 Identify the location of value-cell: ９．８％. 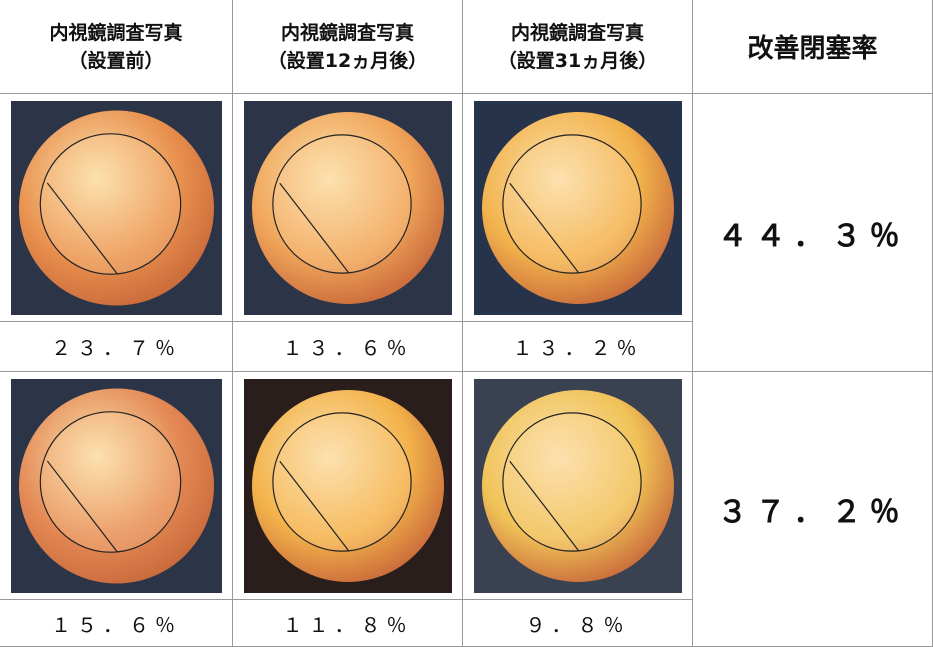
(578, 623).